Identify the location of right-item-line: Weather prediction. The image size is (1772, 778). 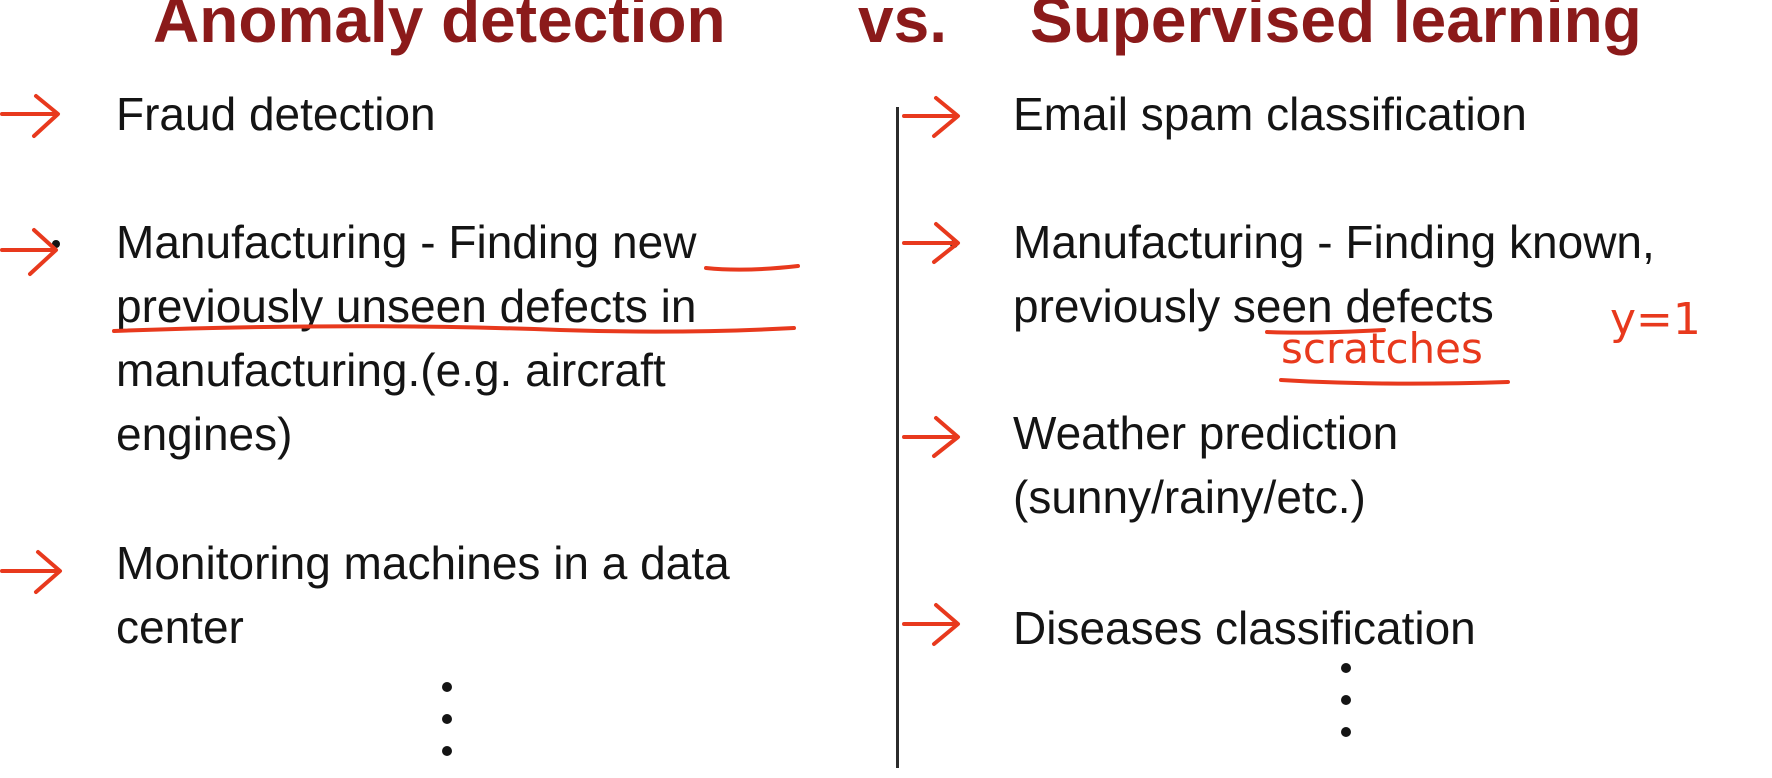
(1206, 433).